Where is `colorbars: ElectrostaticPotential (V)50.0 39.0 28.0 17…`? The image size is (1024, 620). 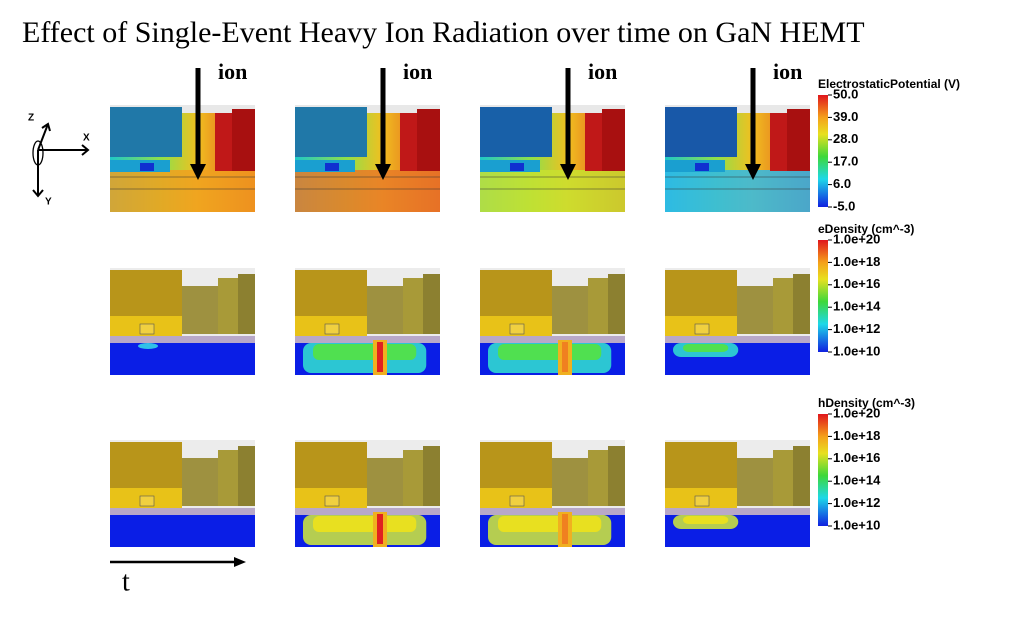
colorbars: ElectrostaticPotential (V)50.0 39.0 28.0 17… is located at coordinates (889, 304).